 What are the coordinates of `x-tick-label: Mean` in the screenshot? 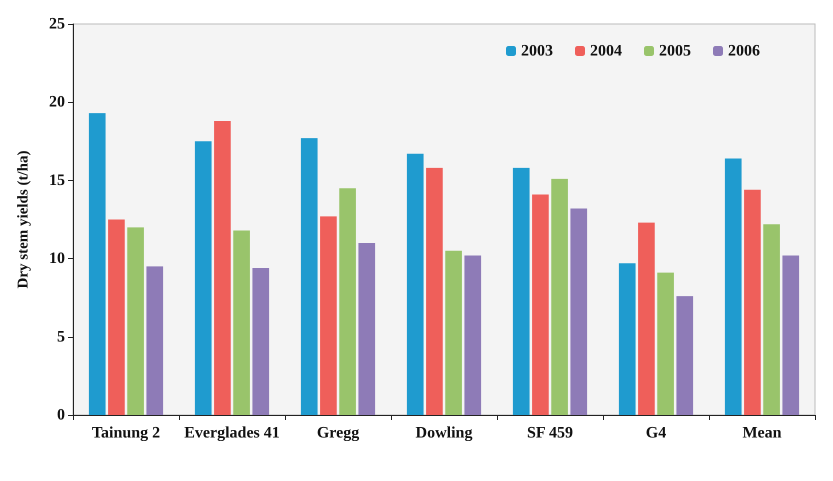 It's located at (762, 433).